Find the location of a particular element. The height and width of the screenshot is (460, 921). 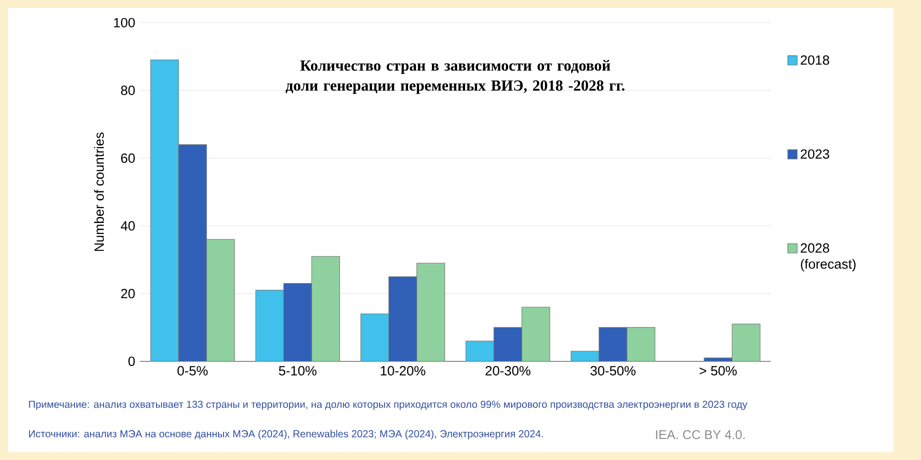

x-tick-label: 20-30% is located at coordinates (508, 371).